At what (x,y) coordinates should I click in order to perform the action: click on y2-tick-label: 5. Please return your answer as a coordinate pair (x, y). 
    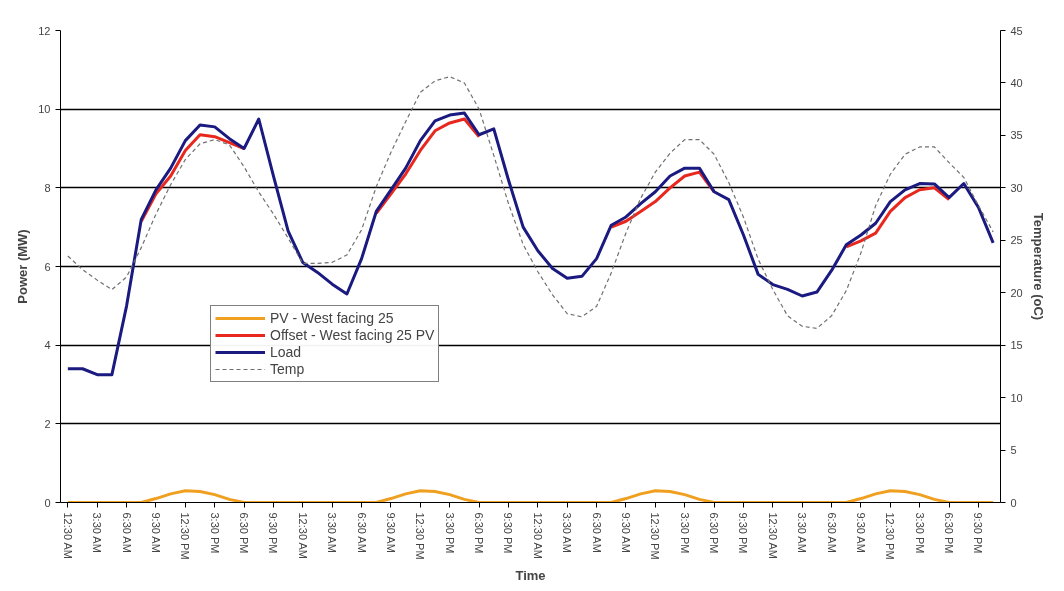
    Looking at the image, I should click on (1013, 450).